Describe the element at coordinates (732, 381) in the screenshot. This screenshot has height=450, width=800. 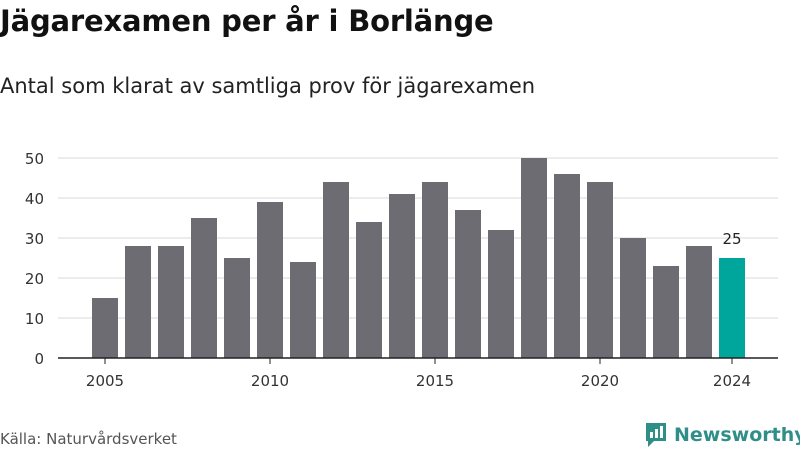
I see `x-tick-label-2024: 2024` at that location.